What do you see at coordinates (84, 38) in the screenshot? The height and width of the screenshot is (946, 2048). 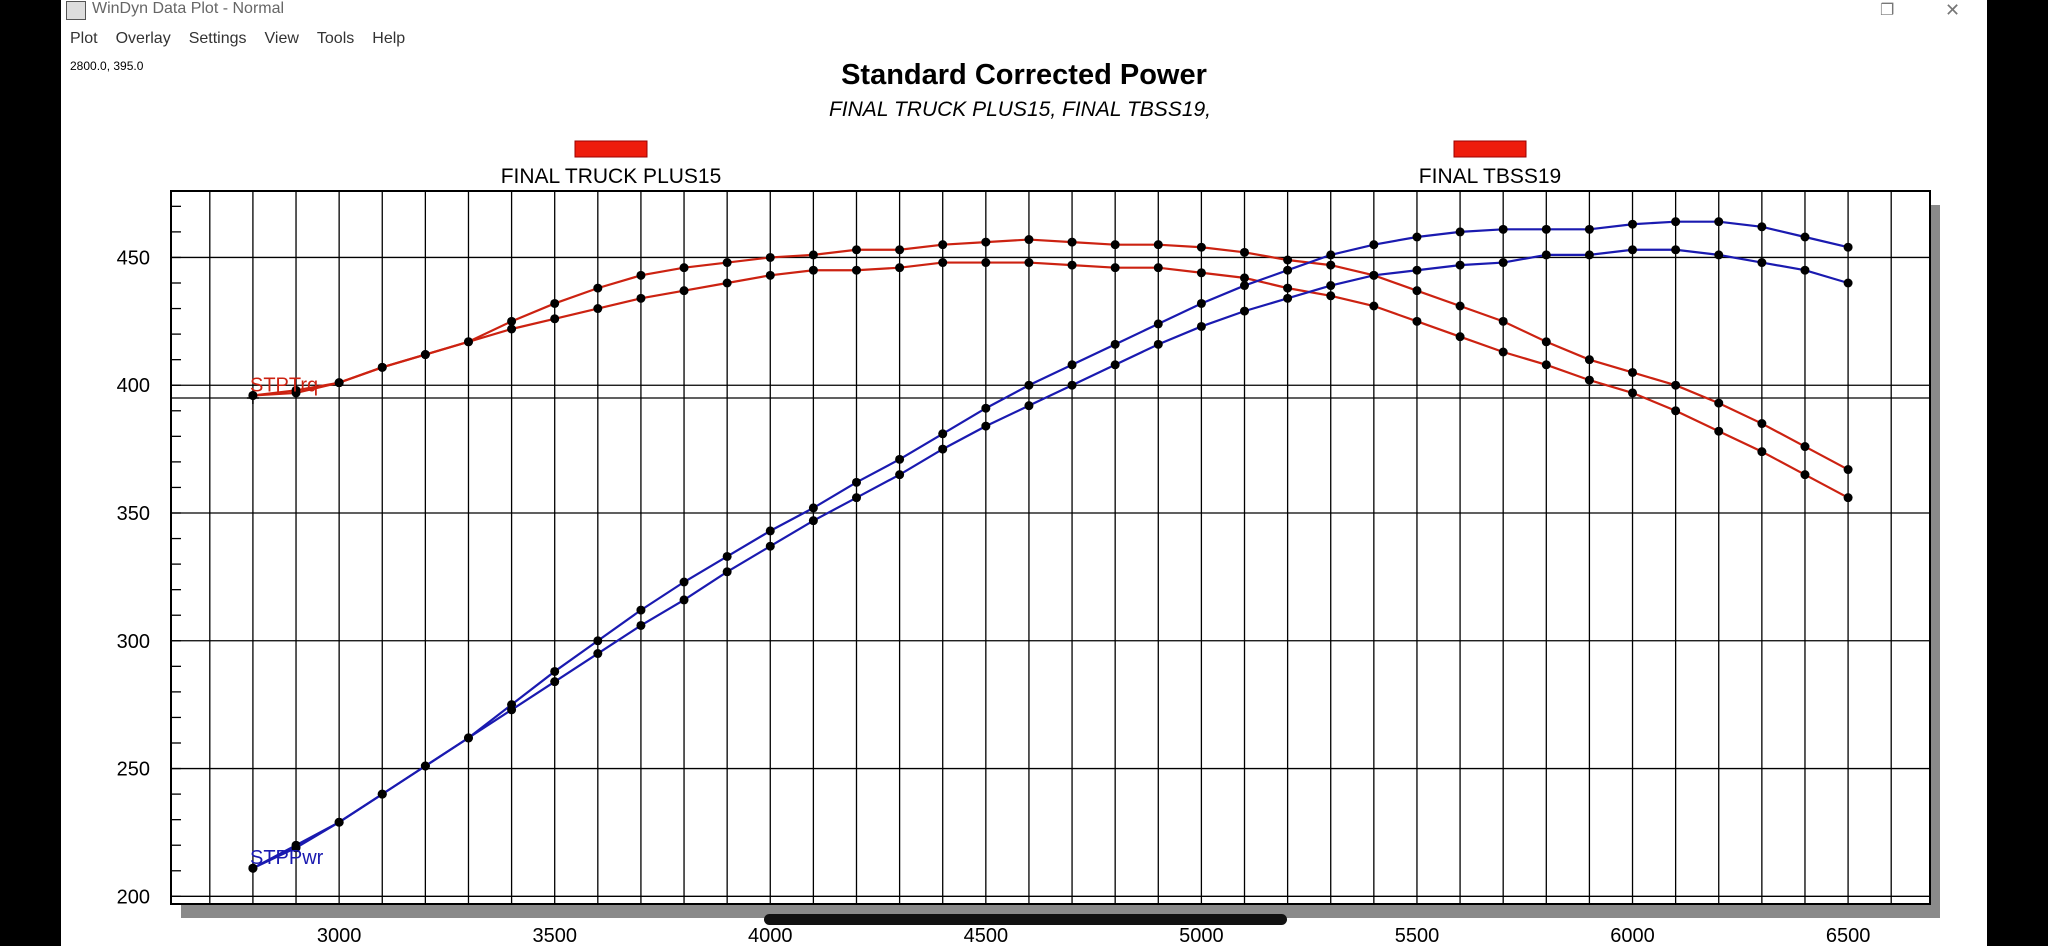 I see `menu-plot: Plot` at bounding box center [84, 38].